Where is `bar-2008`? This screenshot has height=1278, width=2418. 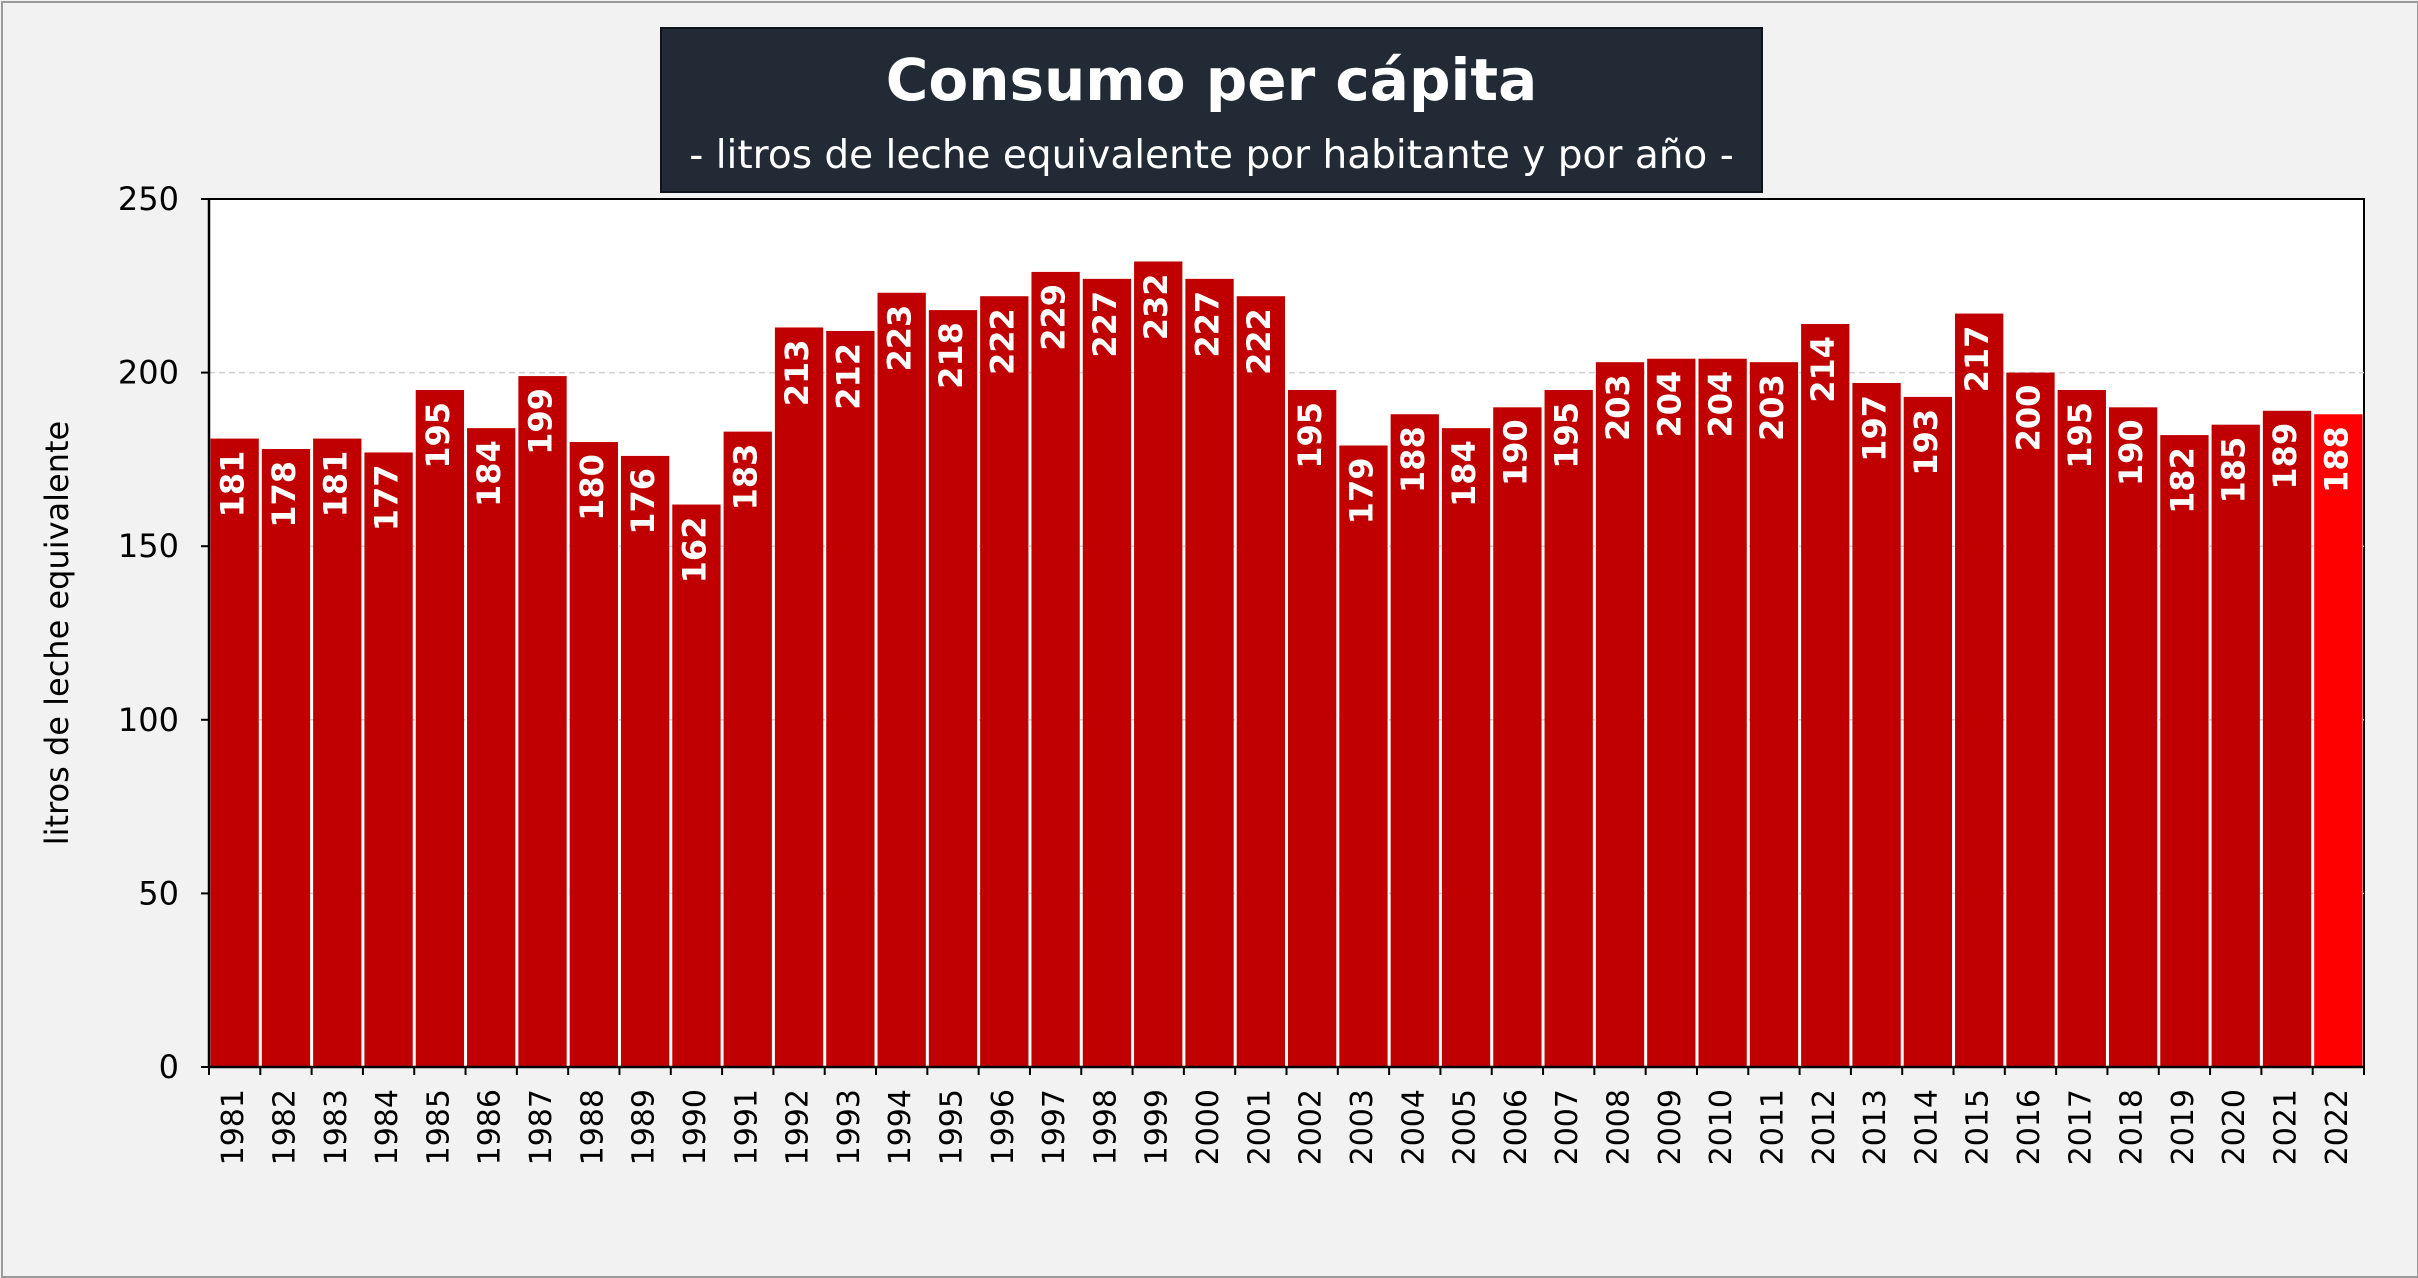 bar-2008 is located at coordinates (1620, 715).